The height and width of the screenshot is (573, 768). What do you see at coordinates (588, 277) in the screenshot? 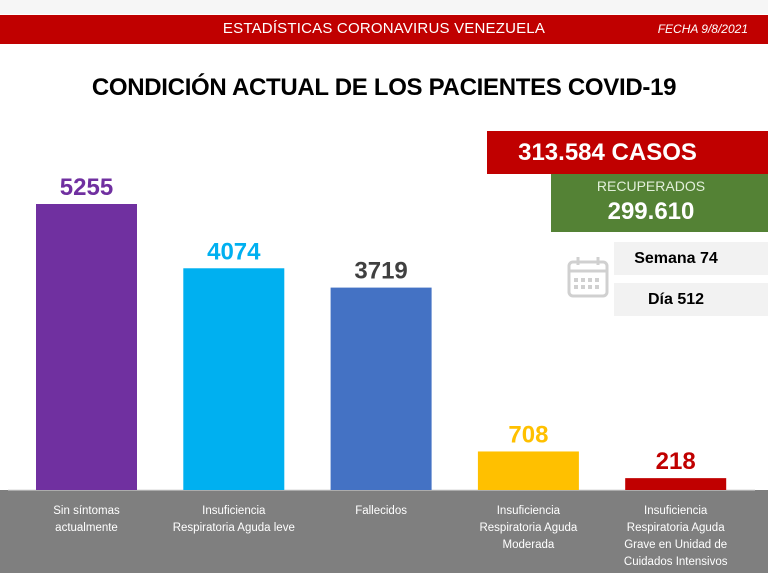
I see `calendar-icon` at bounding box center [588, 277].